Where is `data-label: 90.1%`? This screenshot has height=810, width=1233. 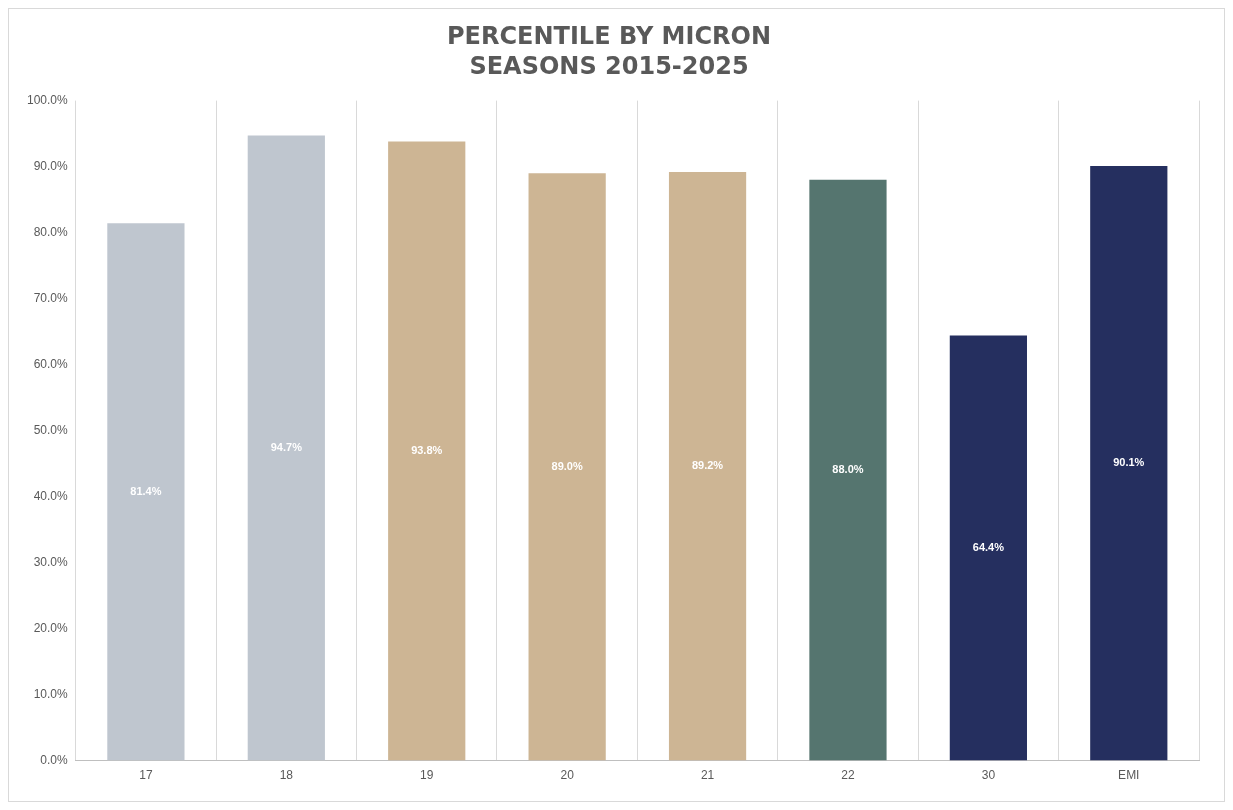 data-label: 90.1% is located at coordinates (1129, 462).